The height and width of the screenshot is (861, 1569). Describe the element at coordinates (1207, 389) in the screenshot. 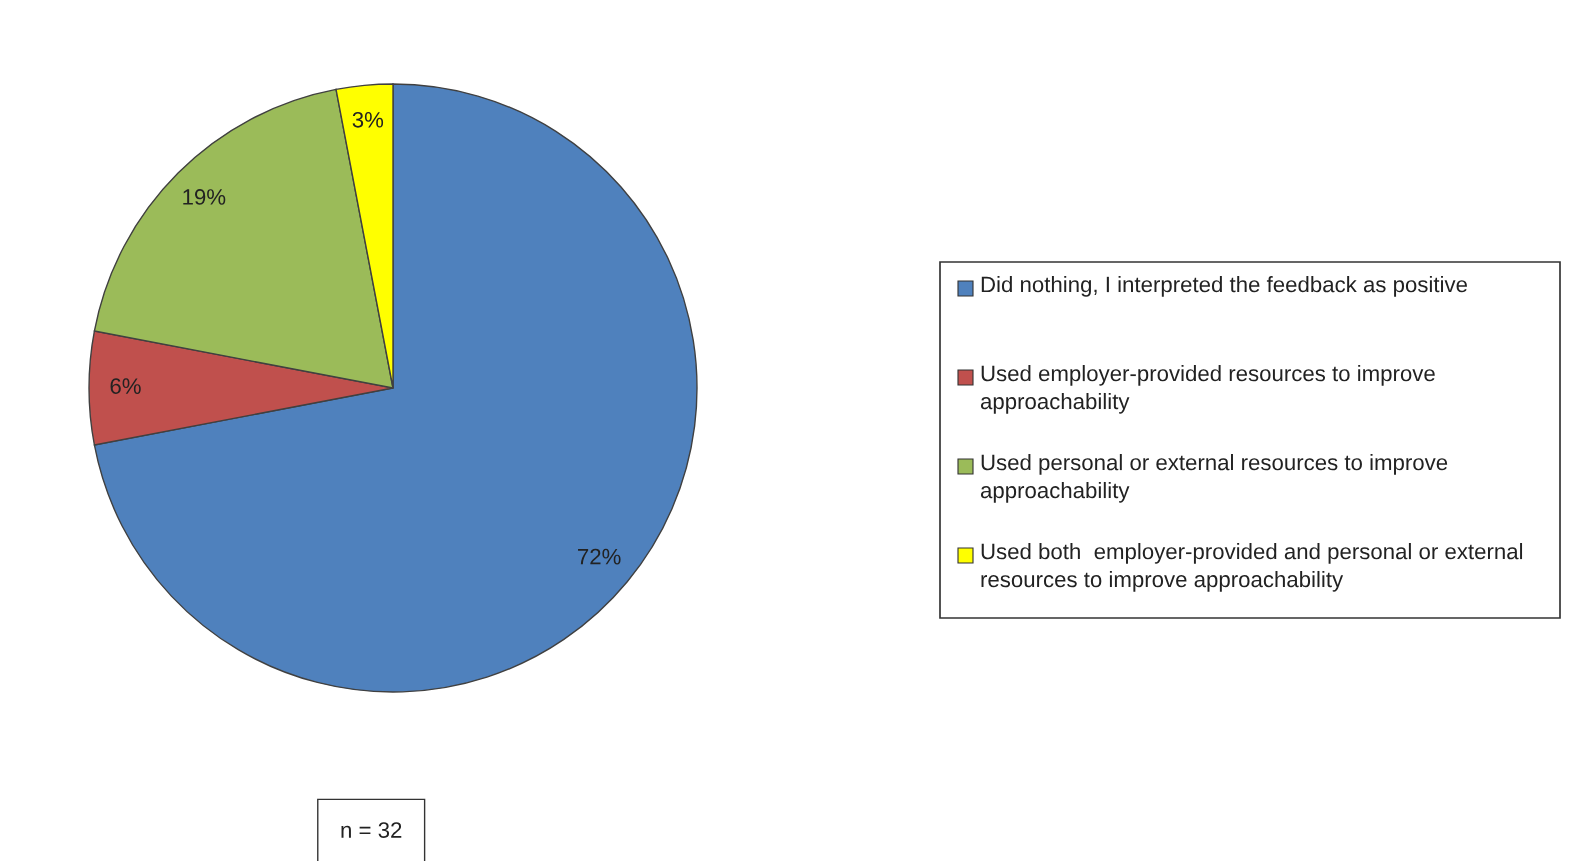

I see `legend-label: Used employer-provided resources to improve approachability` at that location.